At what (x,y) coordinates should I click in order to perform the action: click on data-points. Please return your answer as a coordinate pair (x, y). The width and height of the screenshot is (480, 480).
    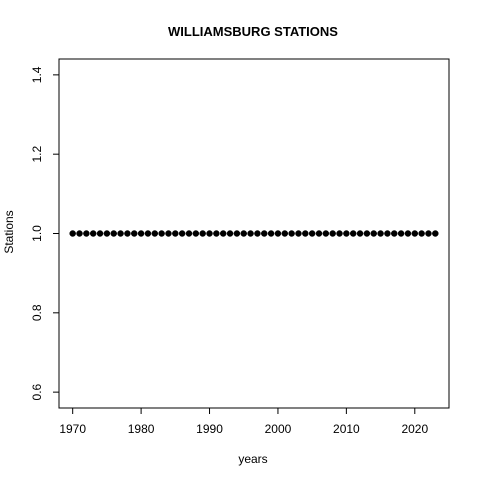
    Looking at the image, I should click on (254, 233).